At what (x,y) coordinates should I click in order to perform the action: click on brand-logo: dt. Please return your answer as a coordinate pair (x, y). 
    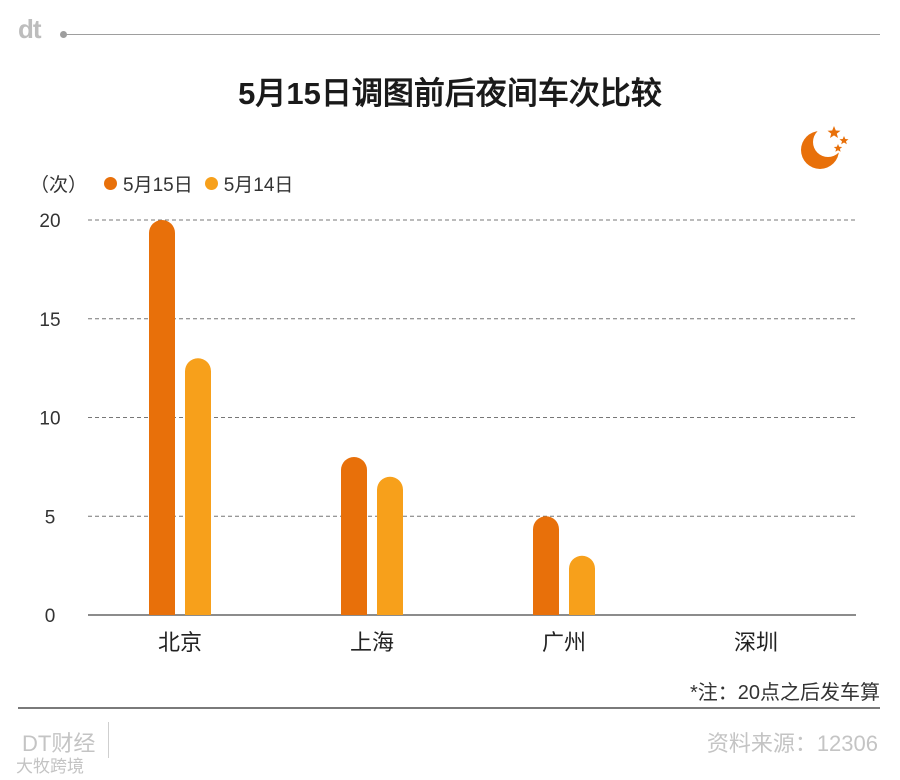
    Looking at the image, I should click on (30, 29).